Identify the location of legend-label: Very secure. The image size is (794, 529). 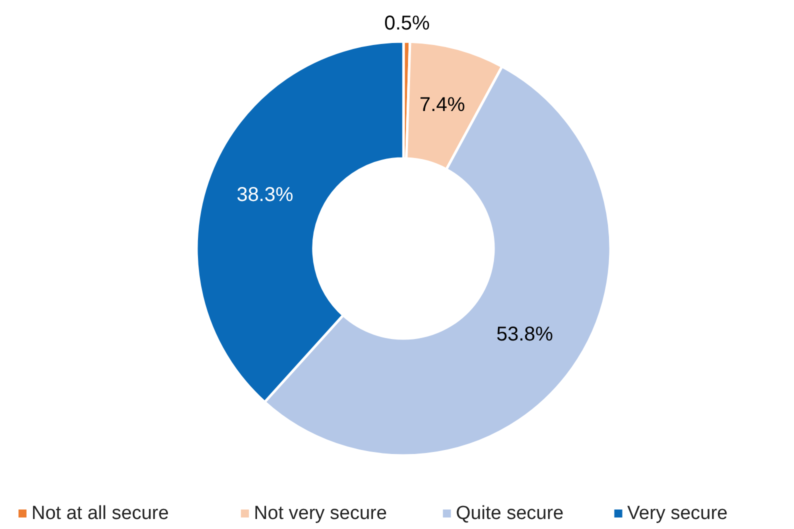
(677, 513).